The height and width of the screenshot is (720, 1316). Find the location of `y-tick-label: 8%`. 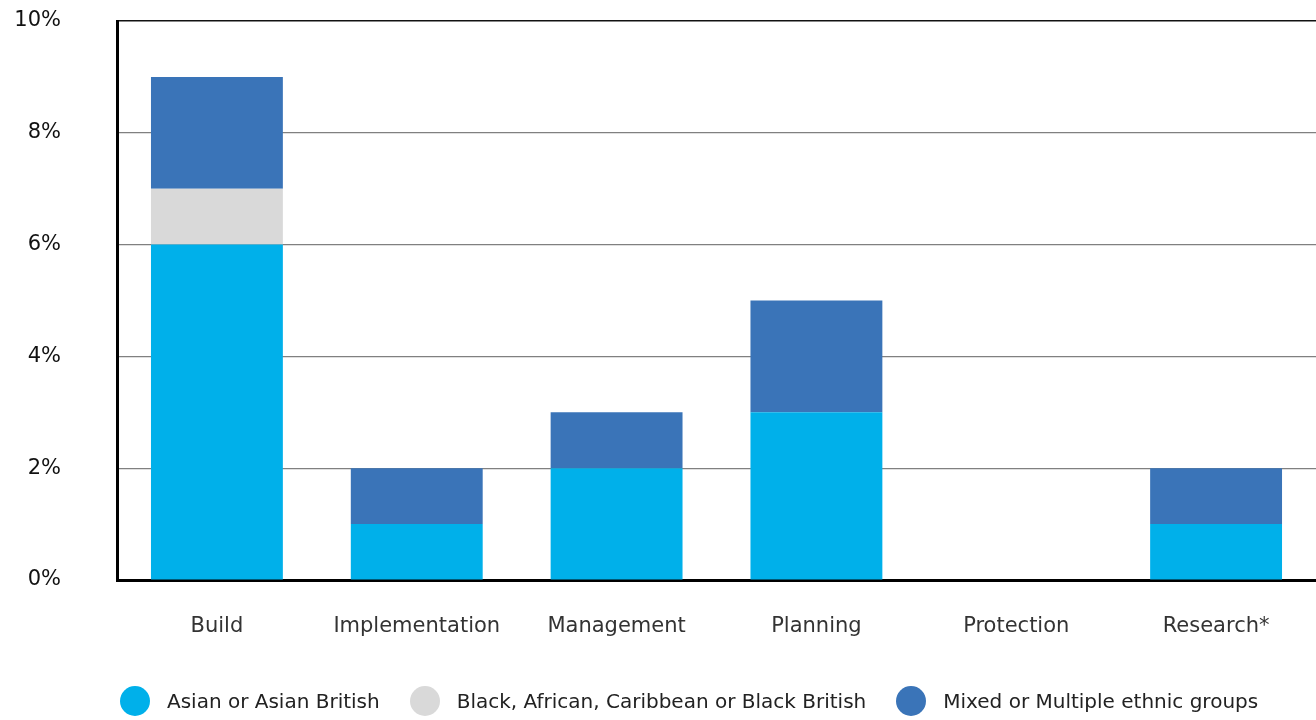

y-tick-label: 8% is located at coordinates (44, 131).